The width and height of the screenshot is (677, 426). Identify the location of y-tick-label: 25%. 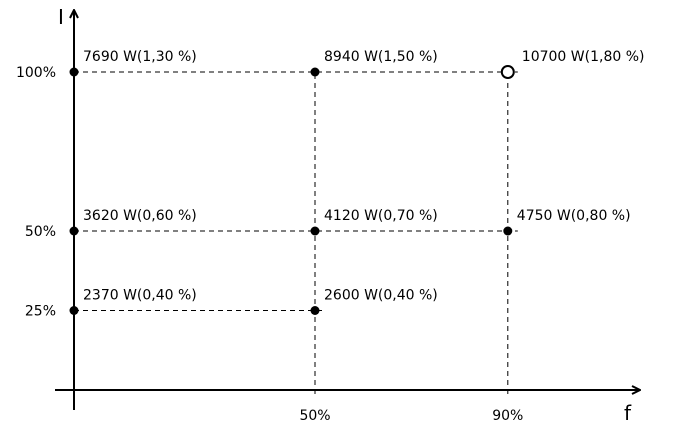
(40, 312).